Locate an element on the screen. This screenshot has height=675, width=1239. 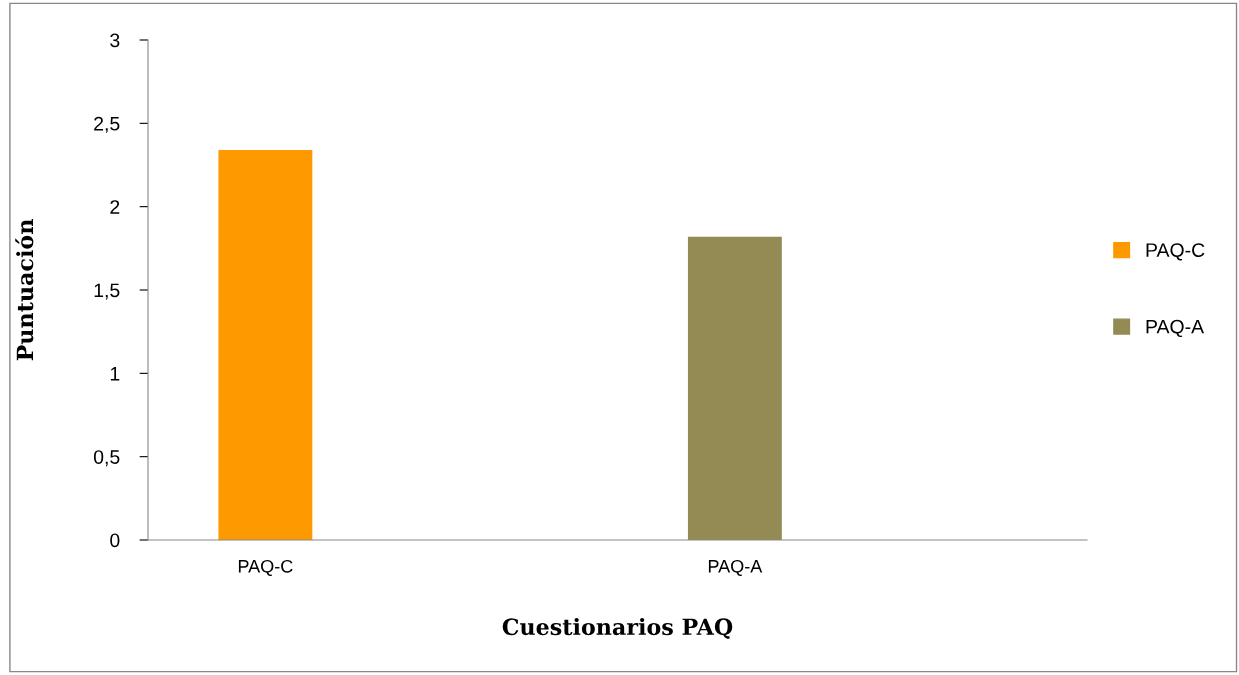
y-tick-label: 1,5 is located at coordinates (107, 291).